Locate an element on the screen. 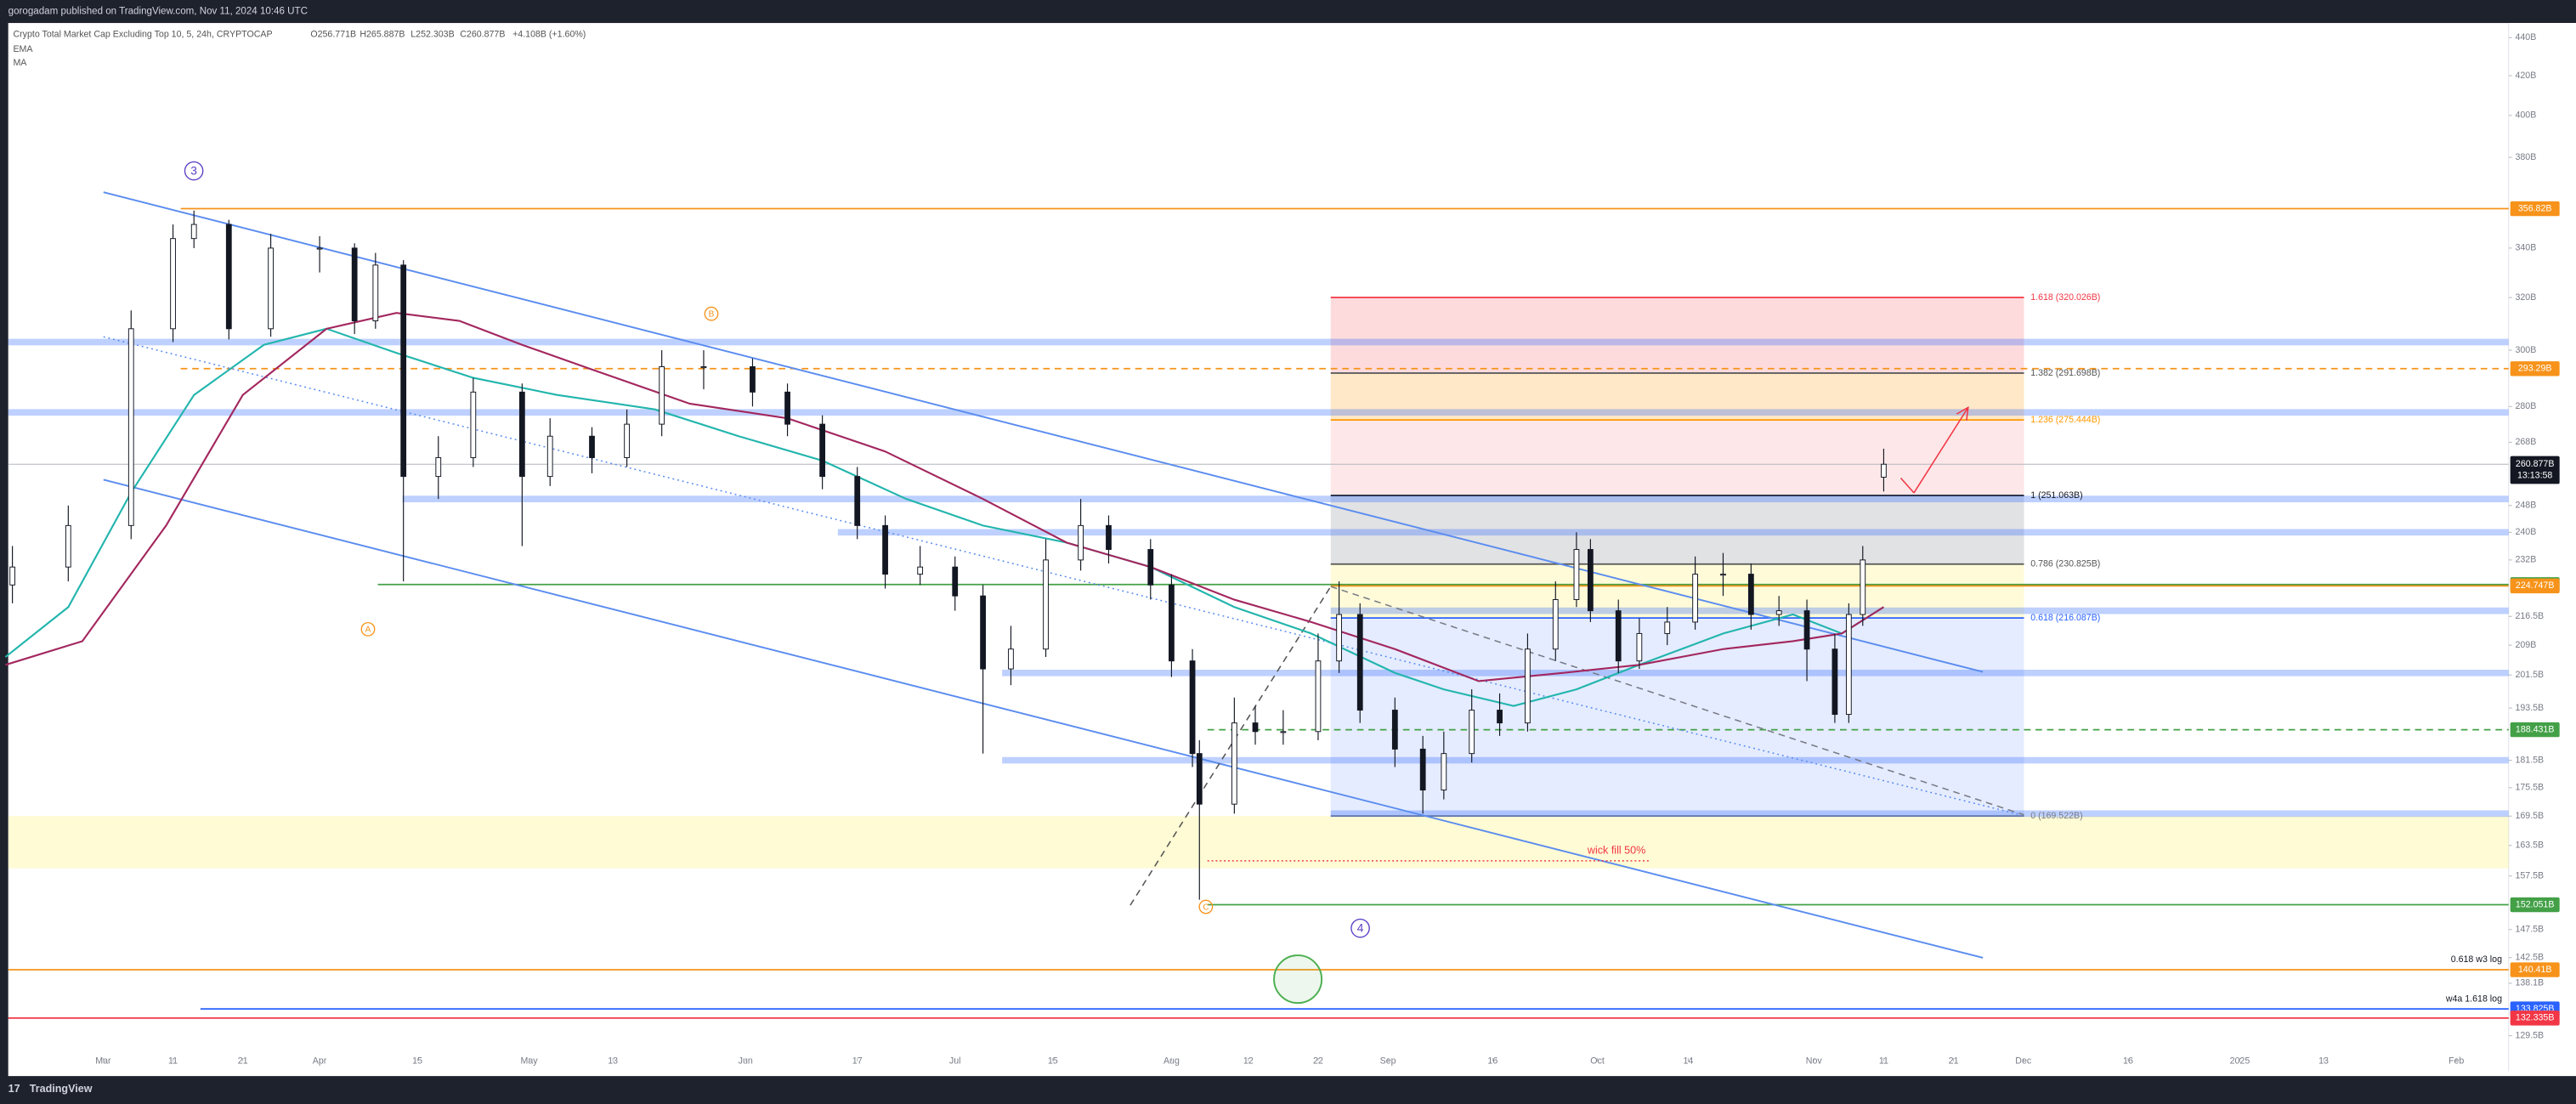 The image size is (2576, 1104). x-tick-label: 12 is located at coordinates (1248, 1061).